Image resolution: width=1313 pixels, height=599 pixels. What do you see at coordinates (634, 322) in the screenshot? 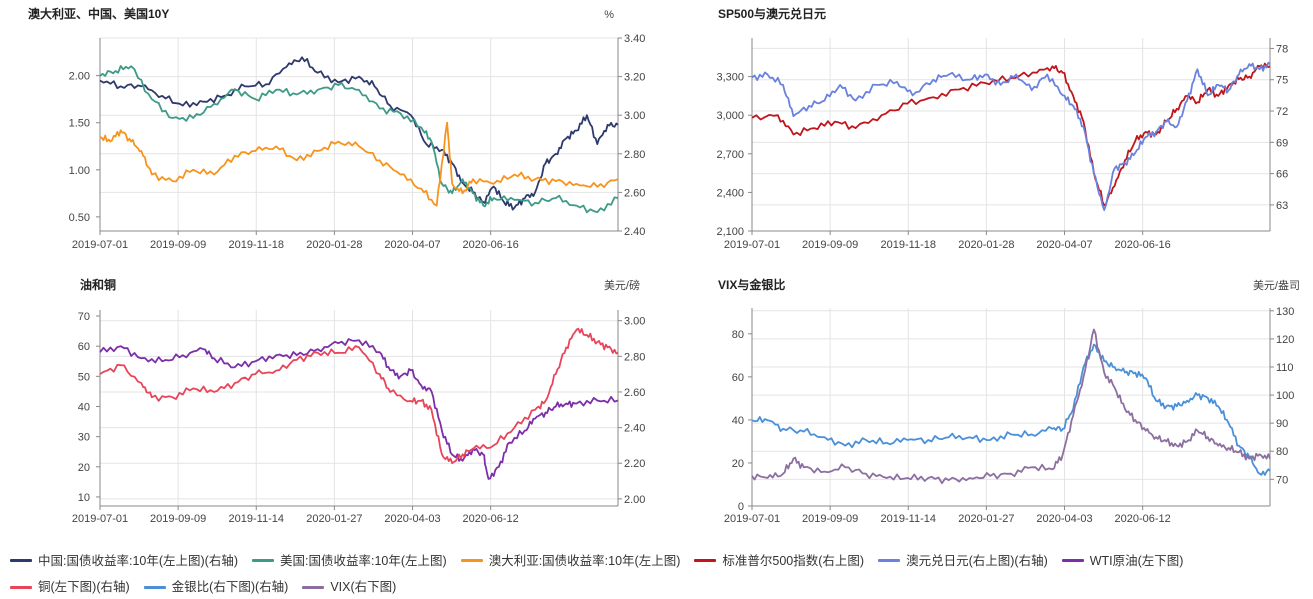
I see `right-tick-label: 3.00` at bounding box center [634, 322].